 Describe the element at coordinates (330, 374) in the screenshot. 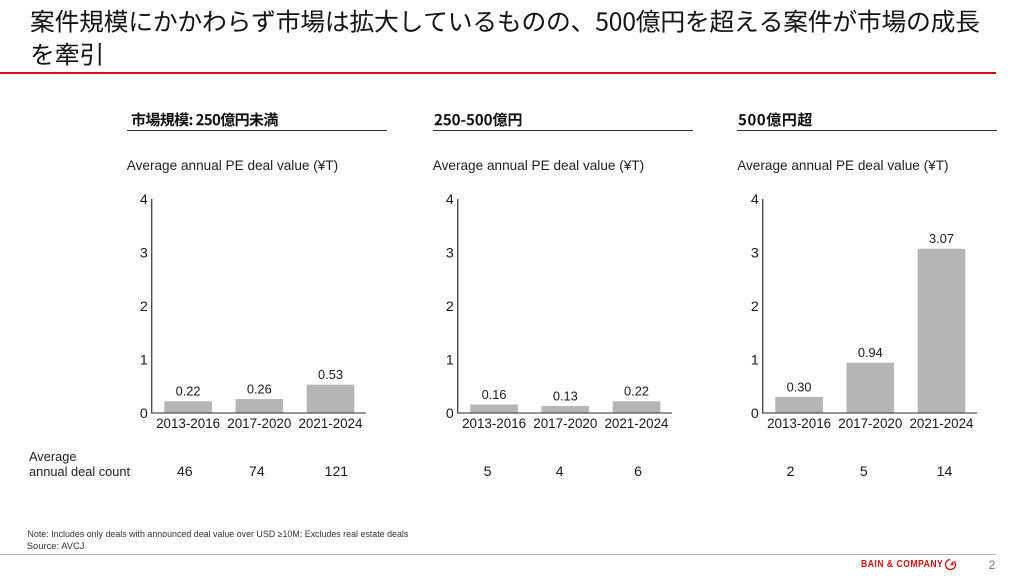

I see `svg-text: 0.53` at that location.